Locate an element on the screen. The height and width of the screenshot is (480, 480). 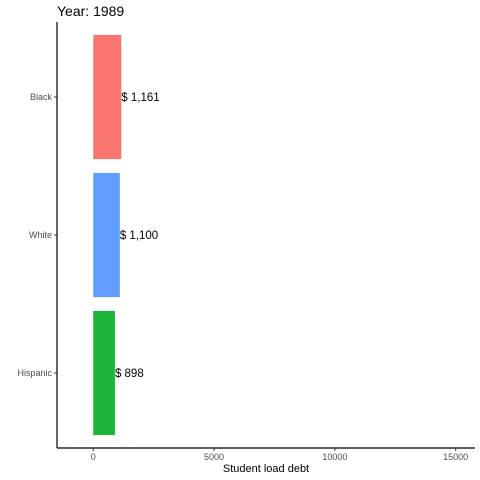
x-tick-label-10000: 10000 is located at coordinates (334, 457).